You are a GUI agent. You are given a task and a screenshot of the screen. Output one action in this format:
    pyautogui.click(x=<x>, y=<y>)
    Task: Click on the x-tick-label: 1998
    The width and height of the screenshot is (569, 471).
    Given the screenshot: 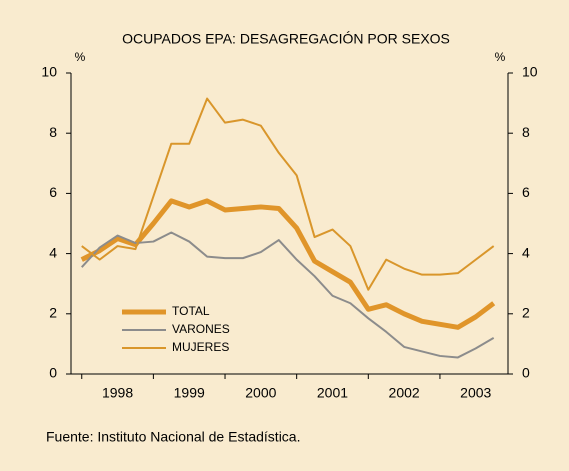 What is the action you would take?
    pyautogui.click(x=117, y=393)
    